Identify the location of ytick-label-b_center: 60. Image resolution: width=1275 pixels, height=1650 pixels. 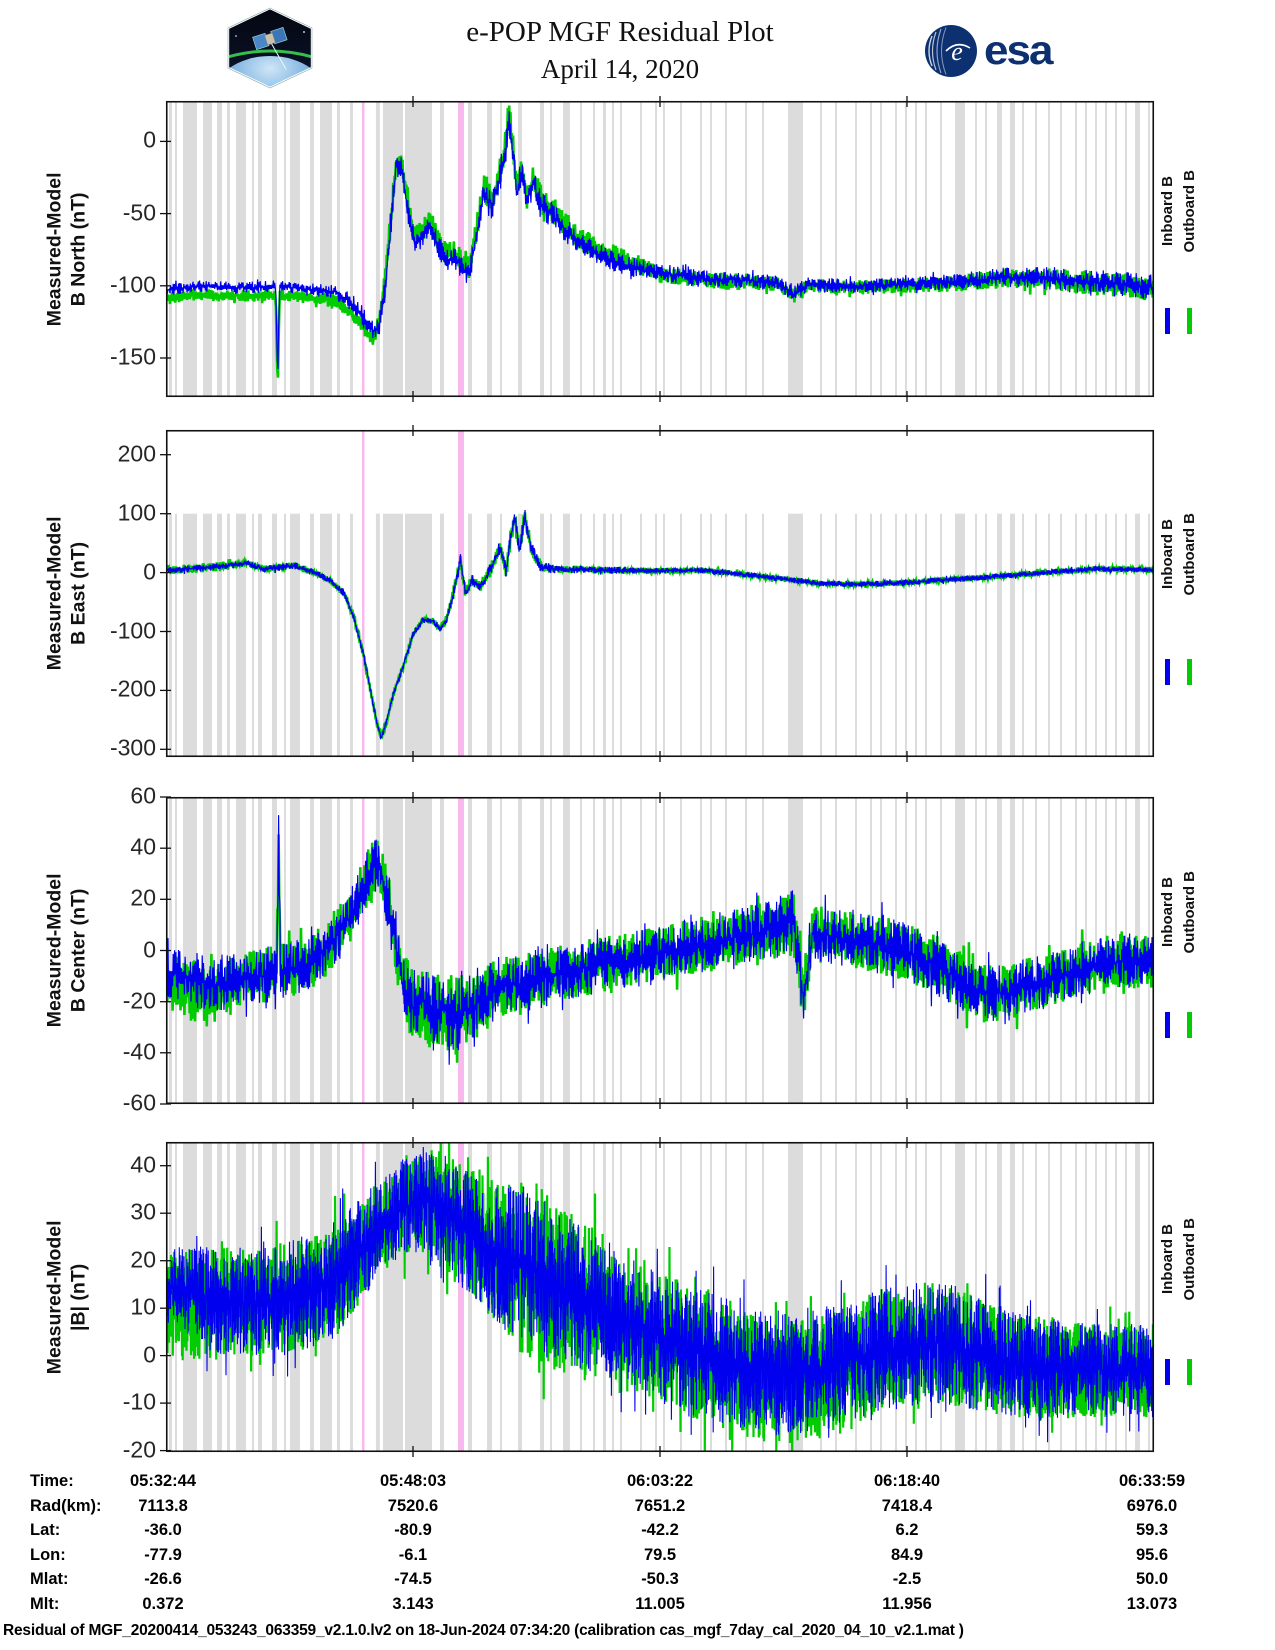
(143, 795).